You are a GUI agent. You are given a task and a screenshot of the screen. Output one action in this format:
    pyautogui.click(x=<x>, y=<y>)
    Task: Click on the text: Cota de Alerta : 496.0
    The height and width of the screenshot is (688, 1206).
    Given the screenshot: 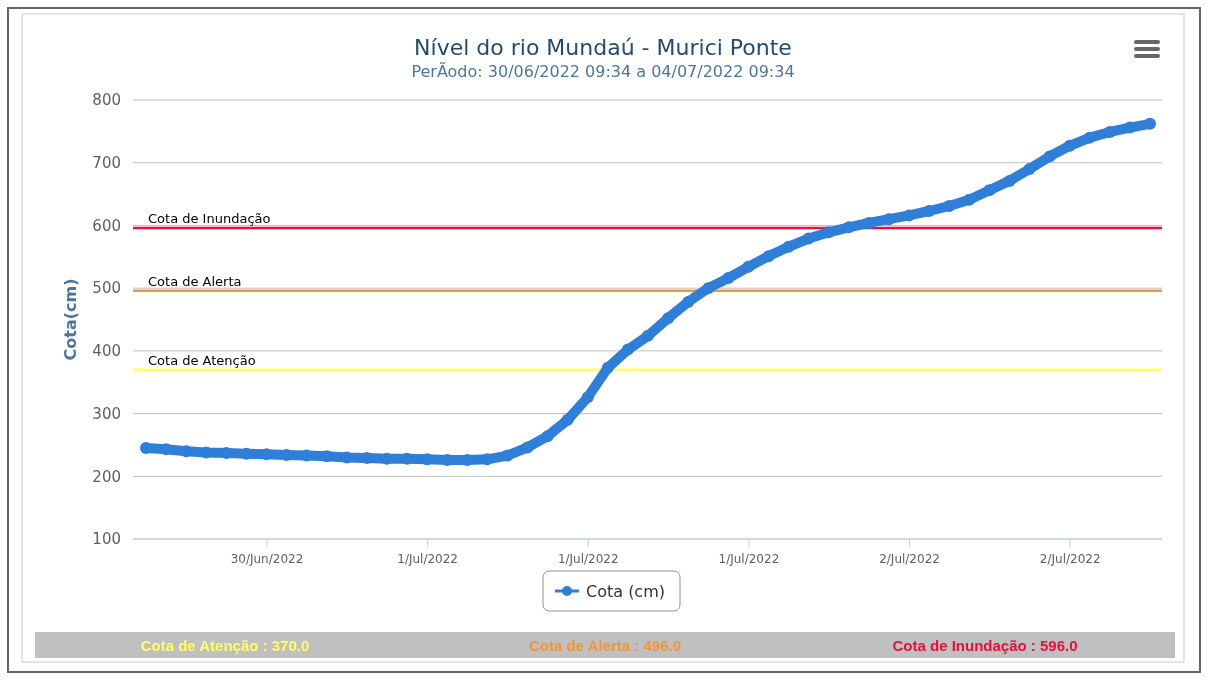 What is the action you would take?
    pyautogui.click(x=605, y=645)
    